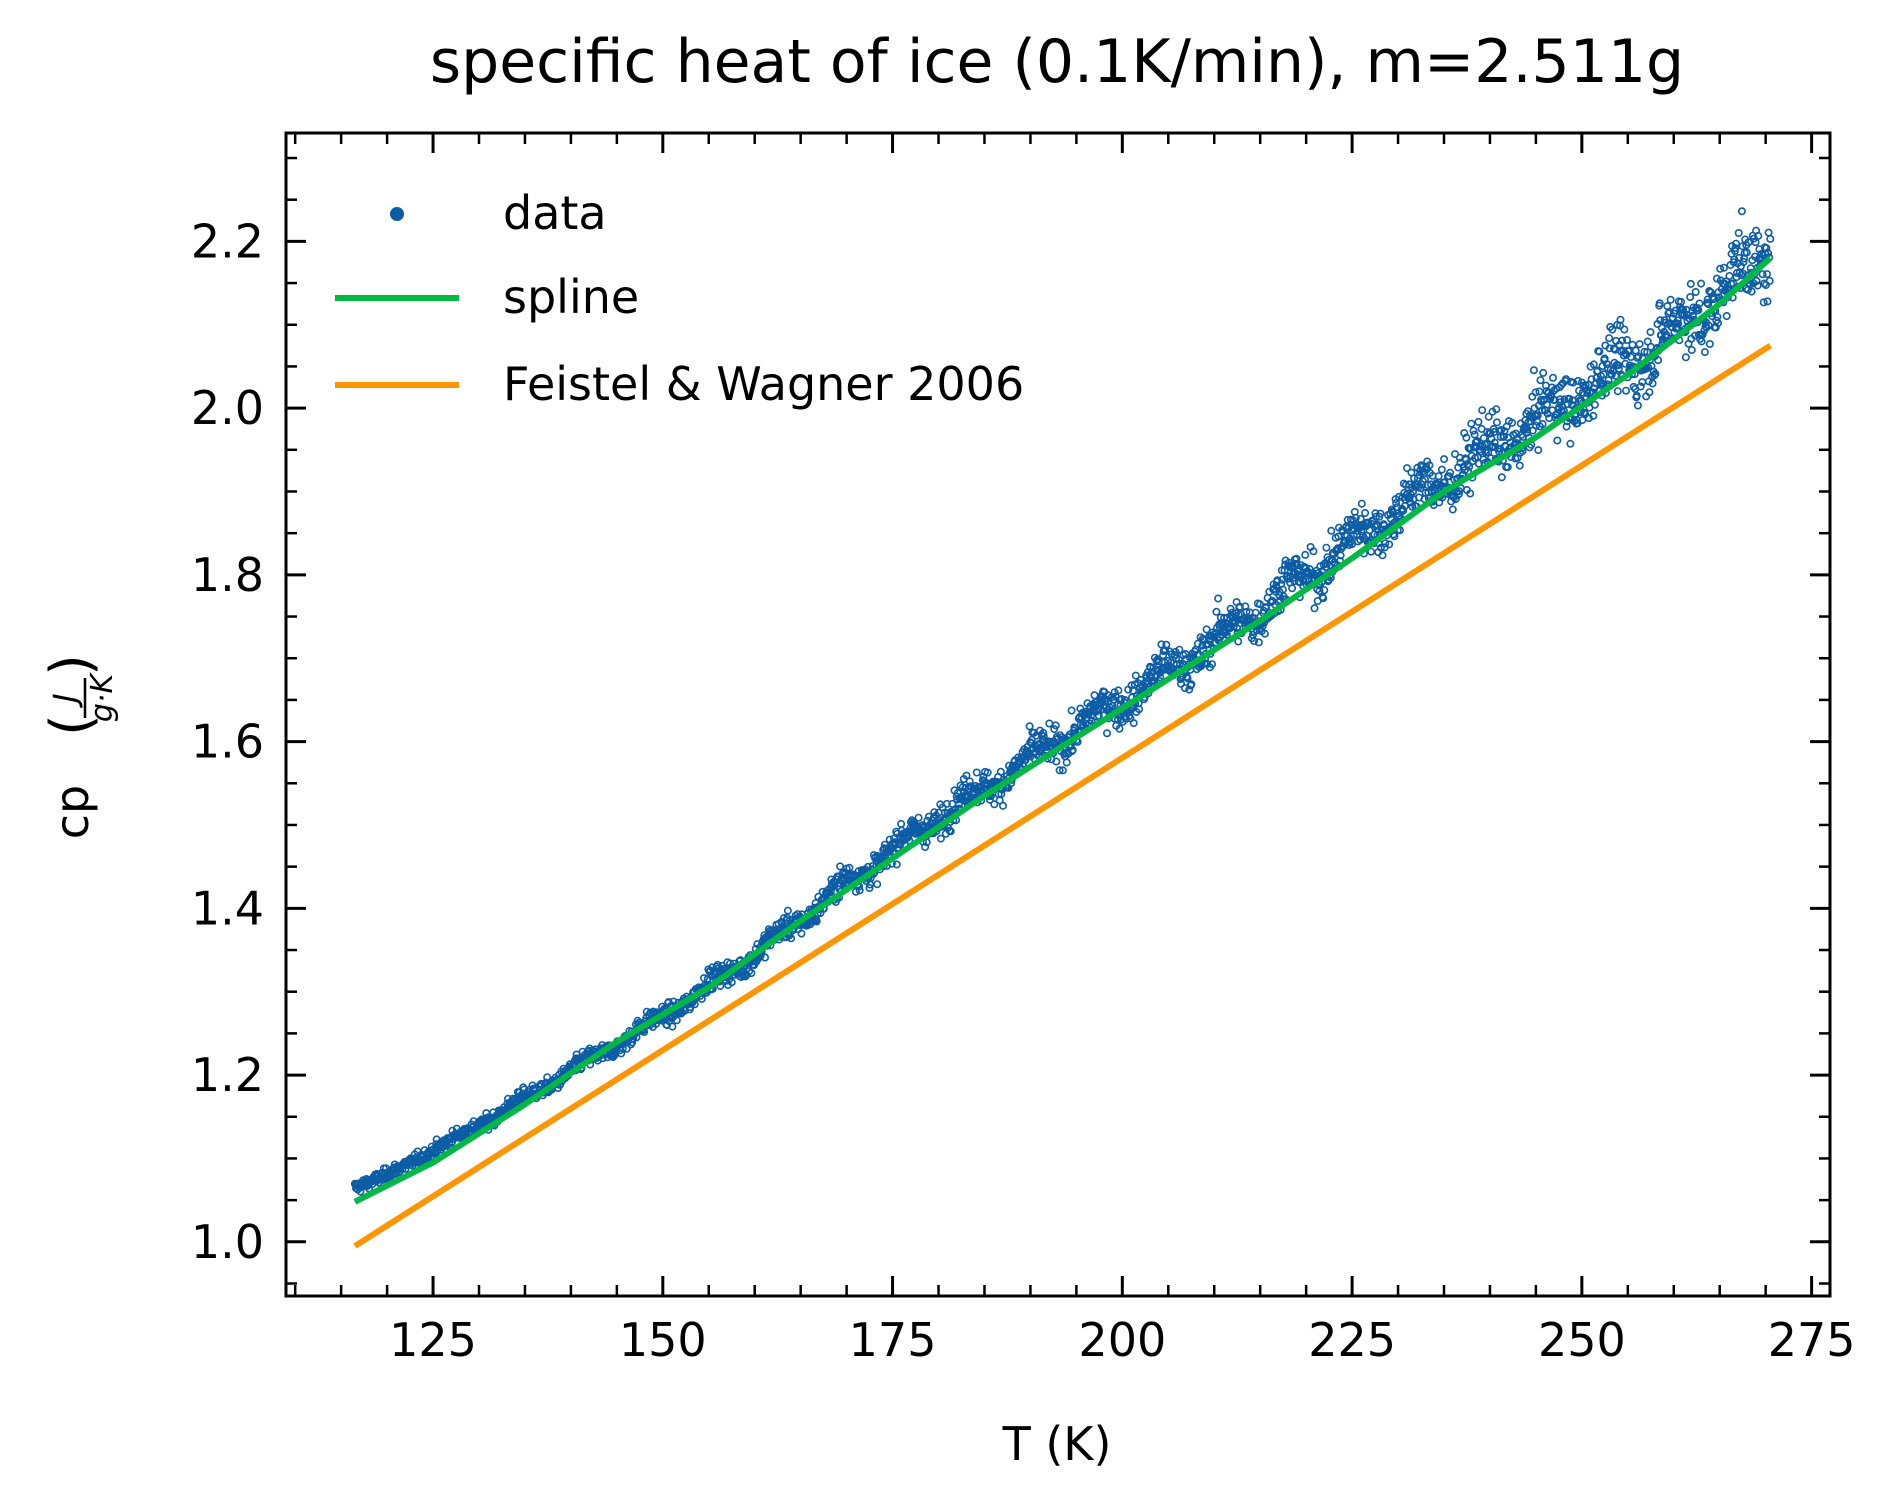  What do you see at coordinates (893, 1340) in the screenshot?
I see `x-tick-label: 175` at bounding box center [893, 1340].